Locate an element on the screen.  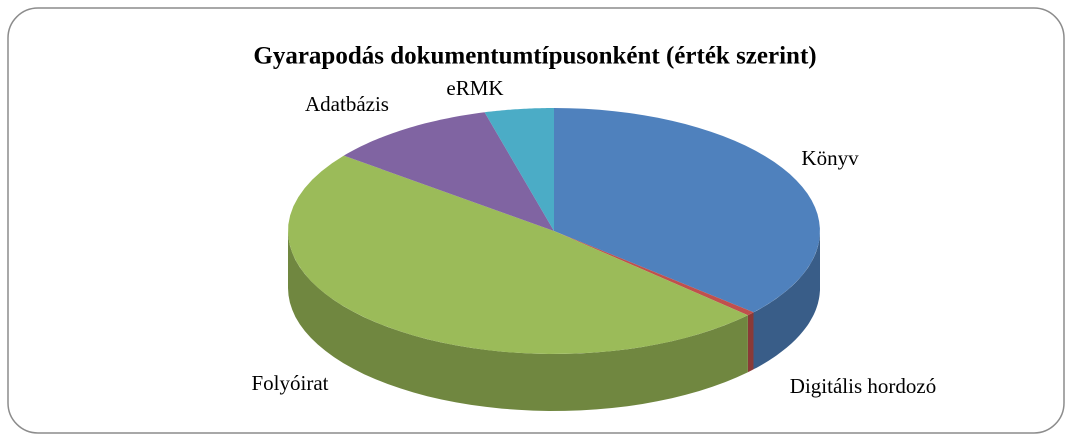
slice-label: Folyóirat is located at coordinates (290, 383).